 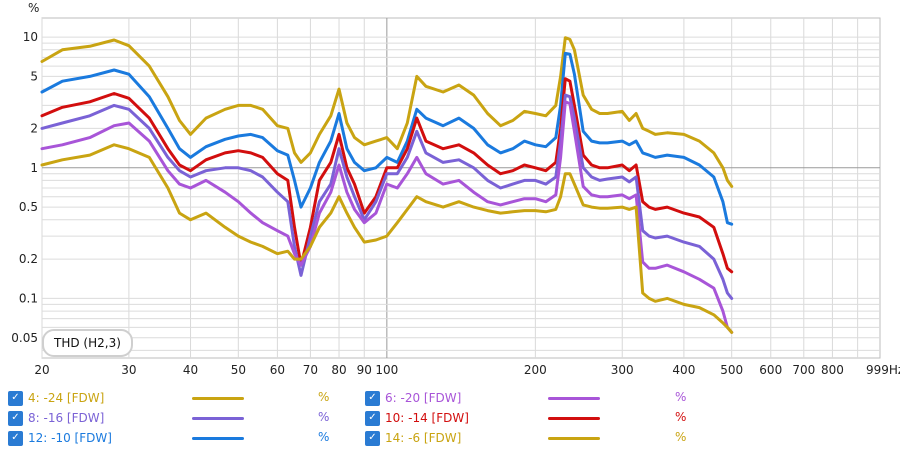 What do you see at coordinates (28, 259) in the screenshot?
I see `y-tick-label: 0.2` at bounding box center [28, 259].